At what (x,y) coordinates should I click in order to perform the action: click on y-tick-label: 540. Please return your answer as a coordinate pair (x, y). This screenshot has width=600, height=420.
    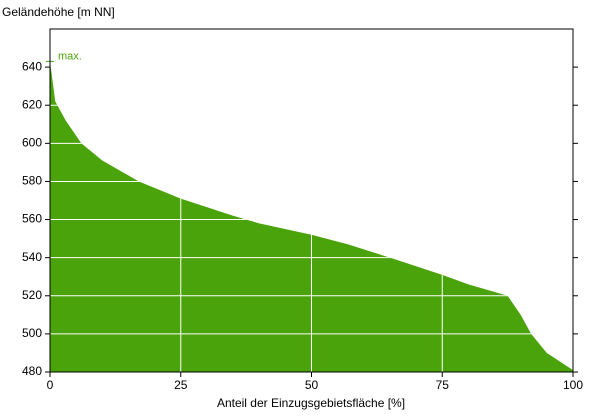
    Looking at the image, I should click on (32, 257).